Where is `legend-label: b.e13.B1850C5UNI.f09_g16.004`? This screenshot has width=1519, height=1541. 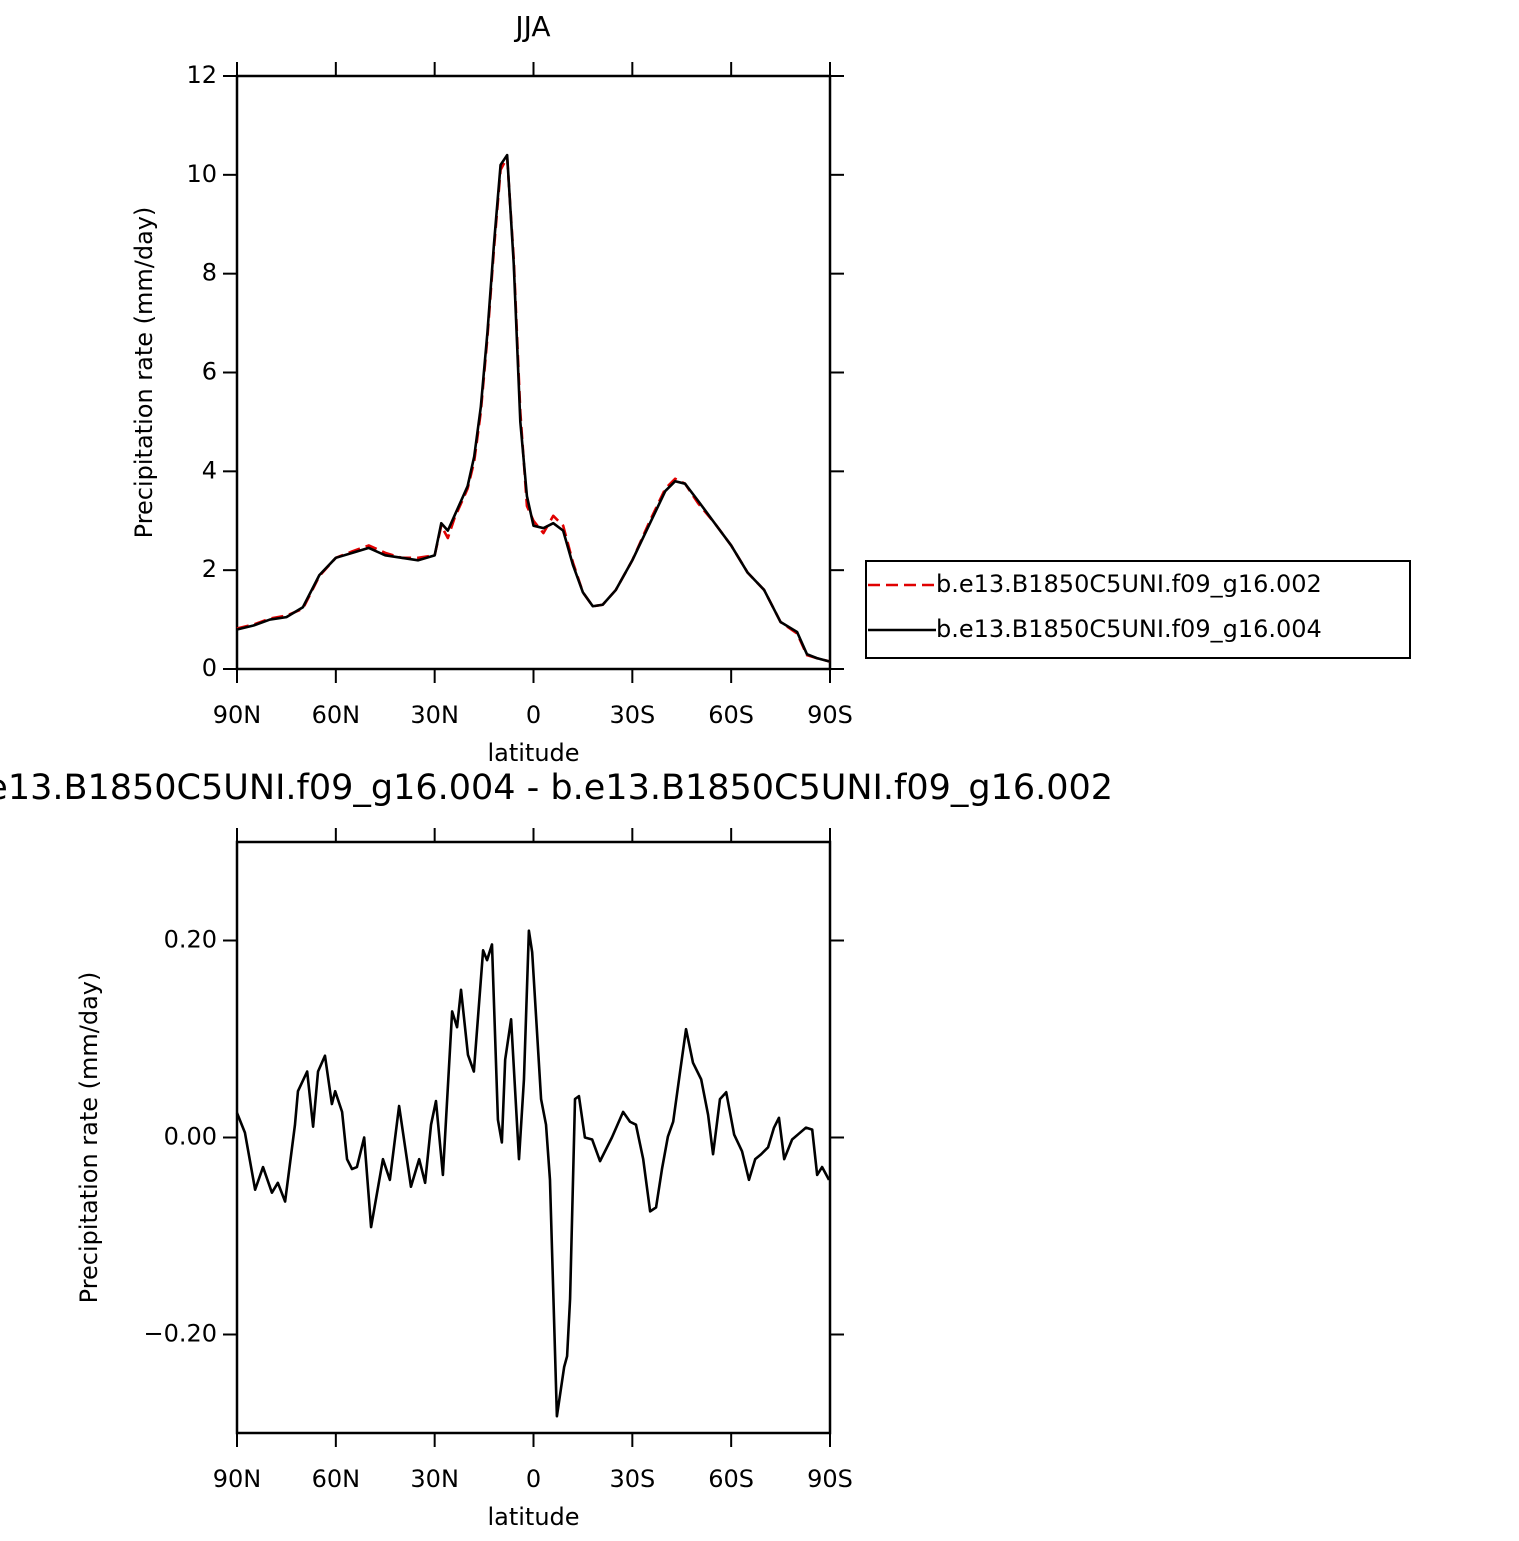
legend-label: b.e13.B1850C5UNI.f09_g16.004 is located at coordinates (1129, 629).